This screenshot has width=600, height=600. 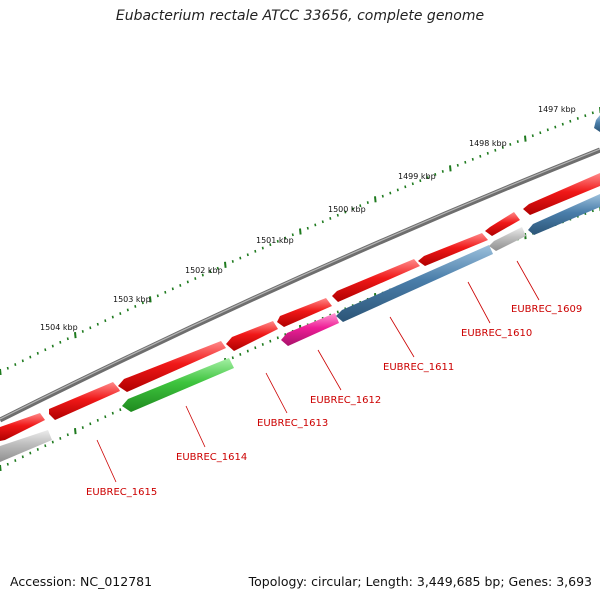 I want to click on gene-label-1614: EUBREC_1614, so click(x=211, y=457).